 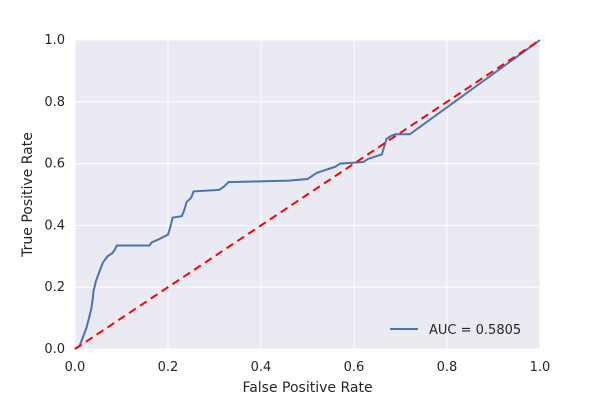 I want to click on x-tick-label: 0.4, so click(x=261, y=367).